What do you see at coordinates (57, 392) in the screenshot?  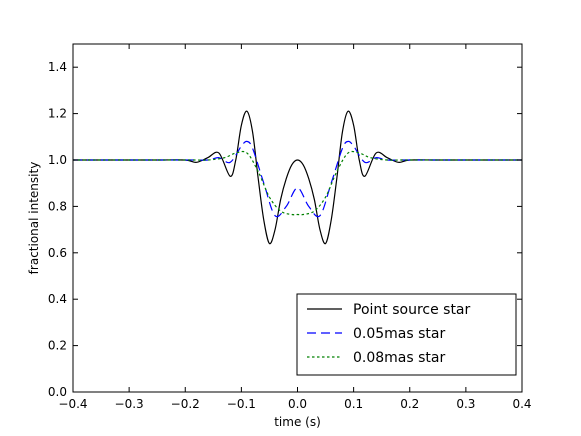 I see `y-tick-label: 0.0` at bounding box center [57, 392].